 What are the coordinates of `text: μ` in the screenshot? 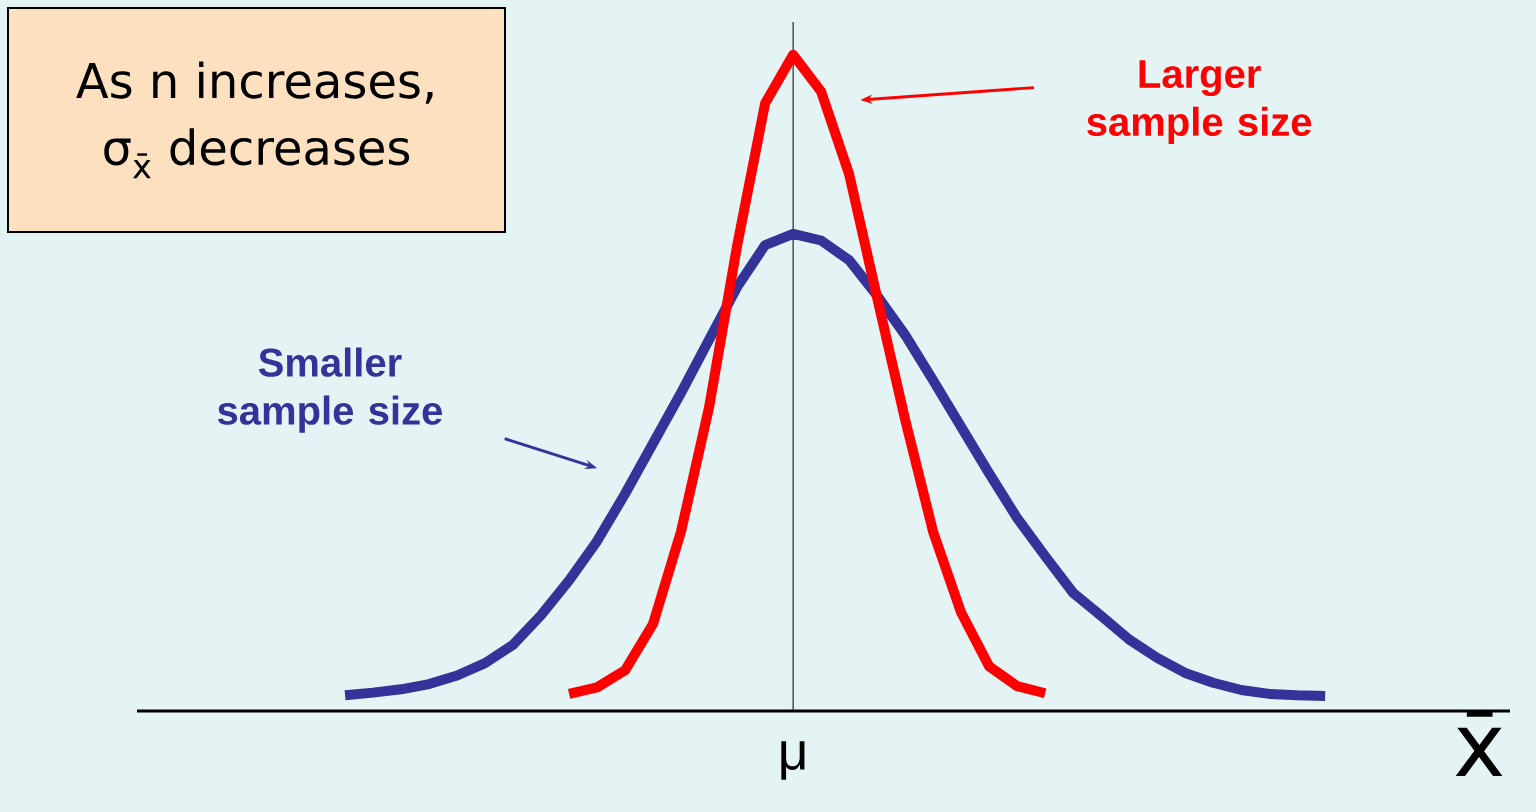 It's located at (793, 760).